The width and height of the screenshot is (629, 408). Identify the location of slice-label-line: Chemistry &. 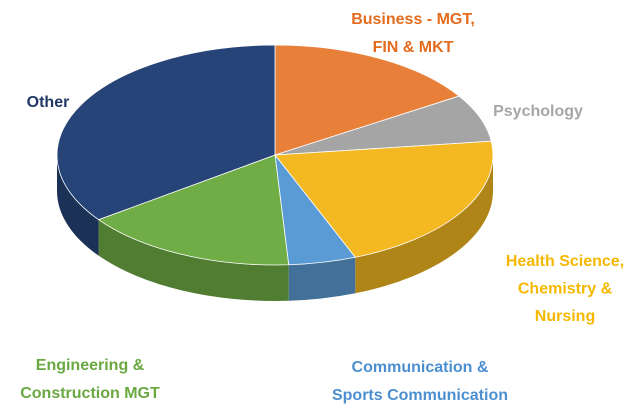
(565, 289).